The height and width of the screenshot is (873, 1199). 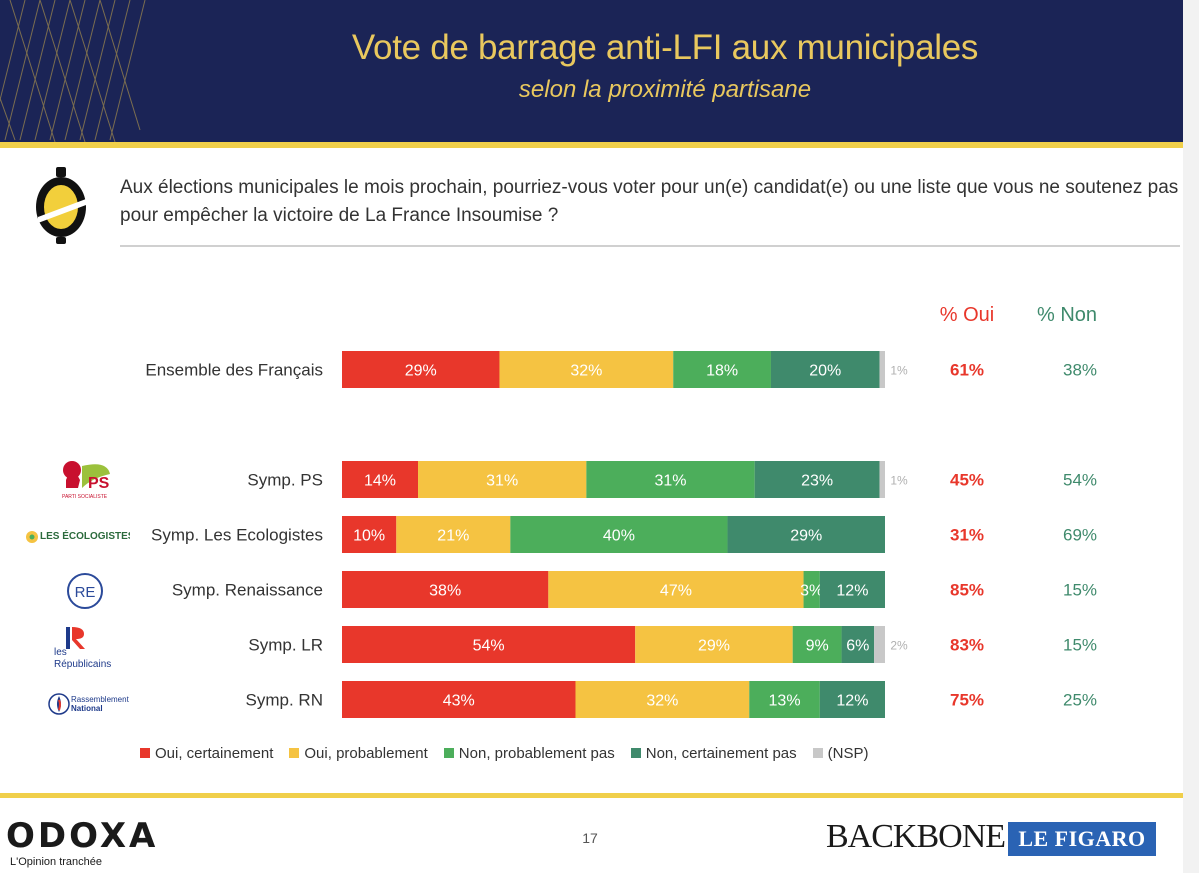 I want to click on total-oui-value: 85%, so click(x=967, y=590).